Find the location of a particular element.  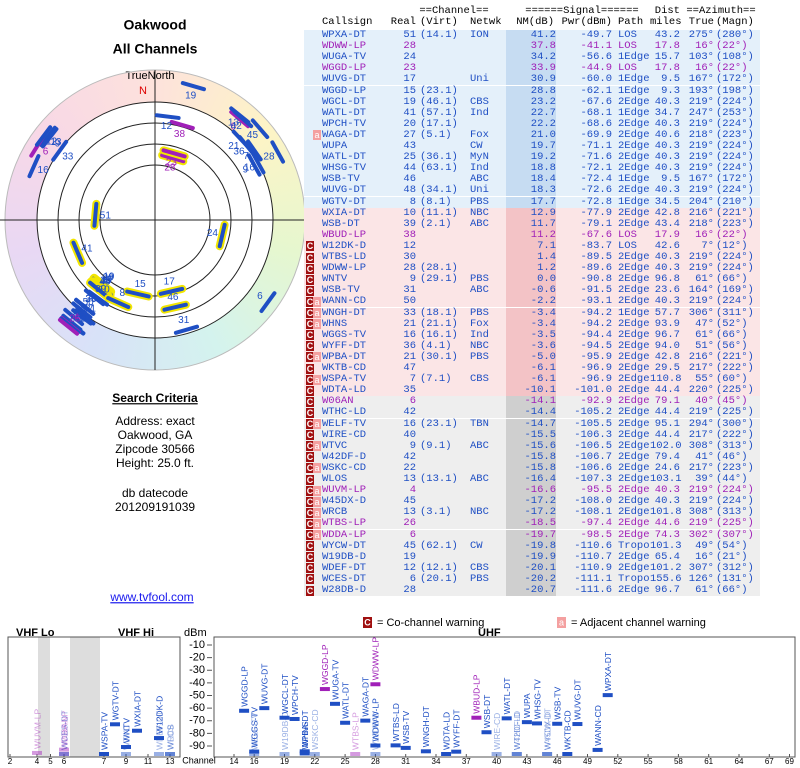

bar-label: 30 is located at coordinates (92, 299).